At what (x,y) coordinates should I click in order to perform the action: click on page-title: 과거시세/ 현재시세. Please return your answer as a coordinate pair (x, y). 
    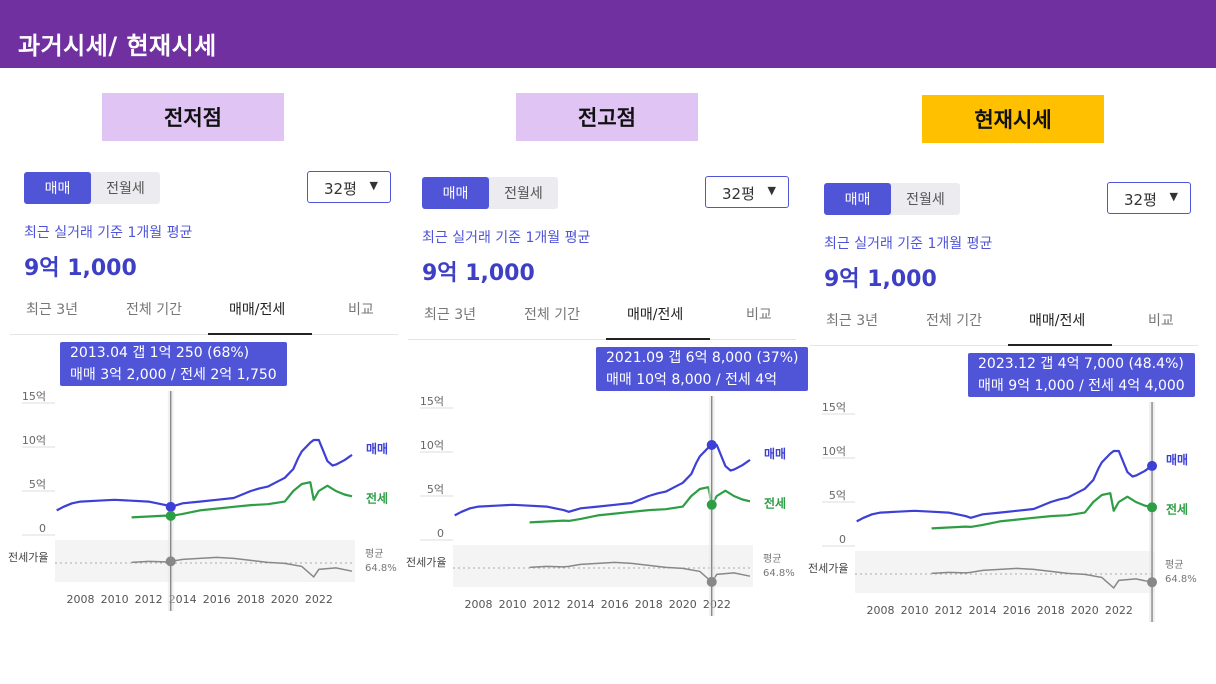
    Looking at the image, I should click on (117, 46).